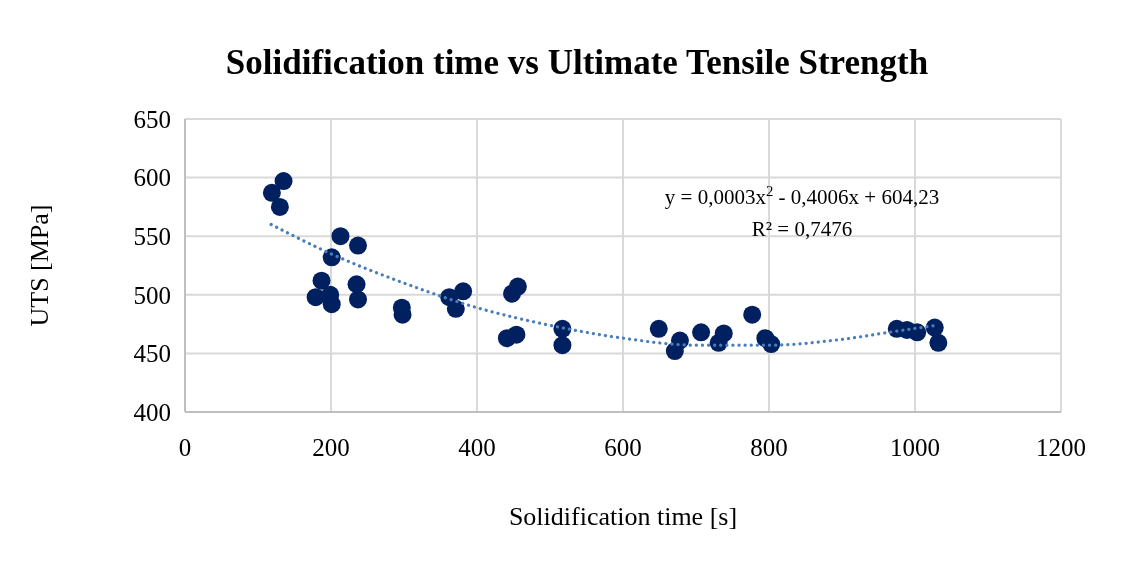  Describe the element at coordinates (769, 447) in the screenshot. I see `x-tick-label: 800` at that location.